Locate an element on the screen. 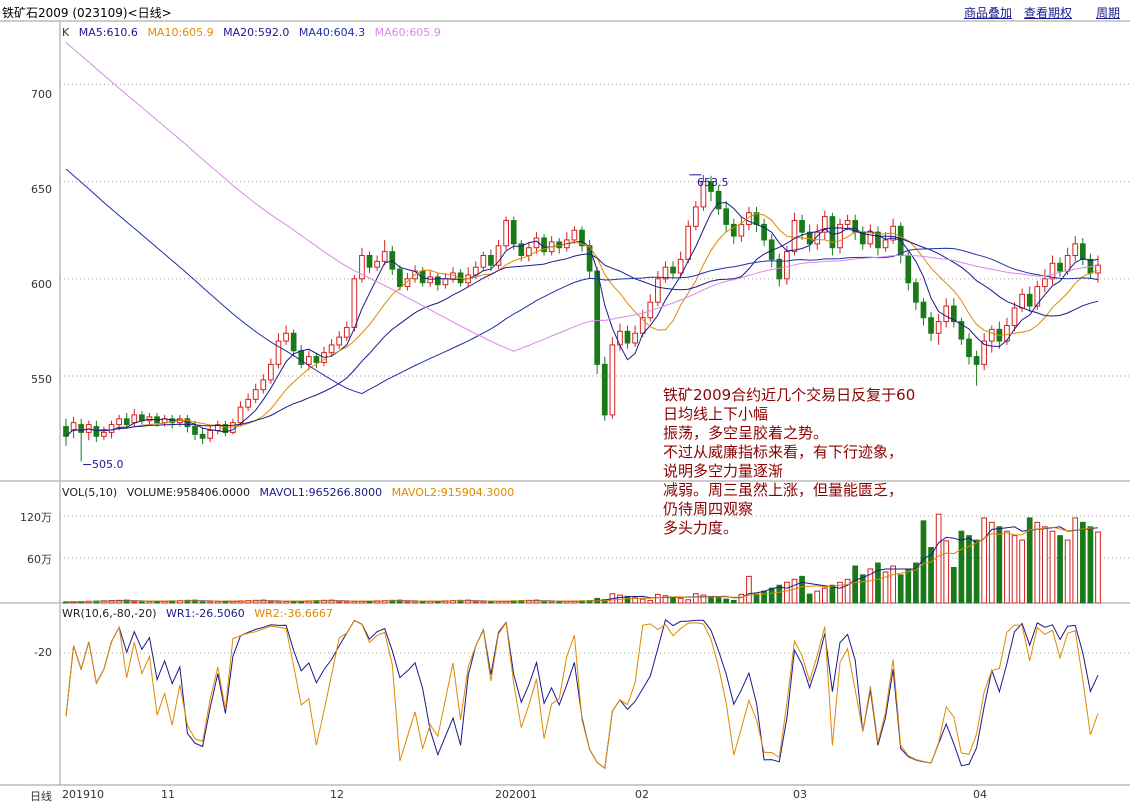 This screenshot has height=805, width=1130. k-label: K is located at coordinates (66, 32).